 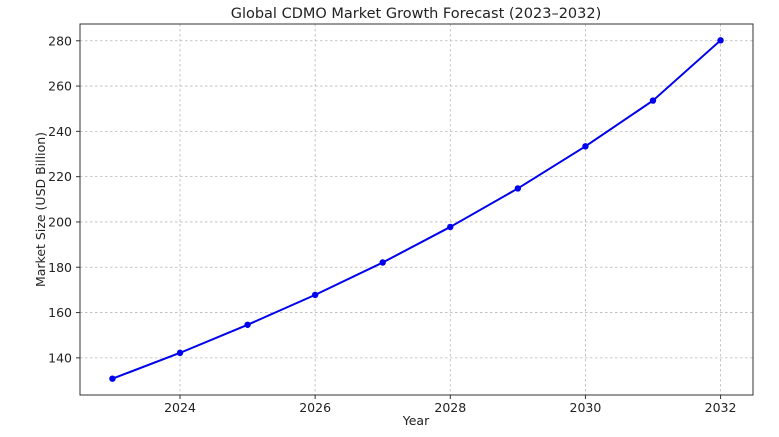 What do you see at coordinates (450, 407) in the screenshot?
I see `x-tick-label: 2028` at bounding box center [450, 407].